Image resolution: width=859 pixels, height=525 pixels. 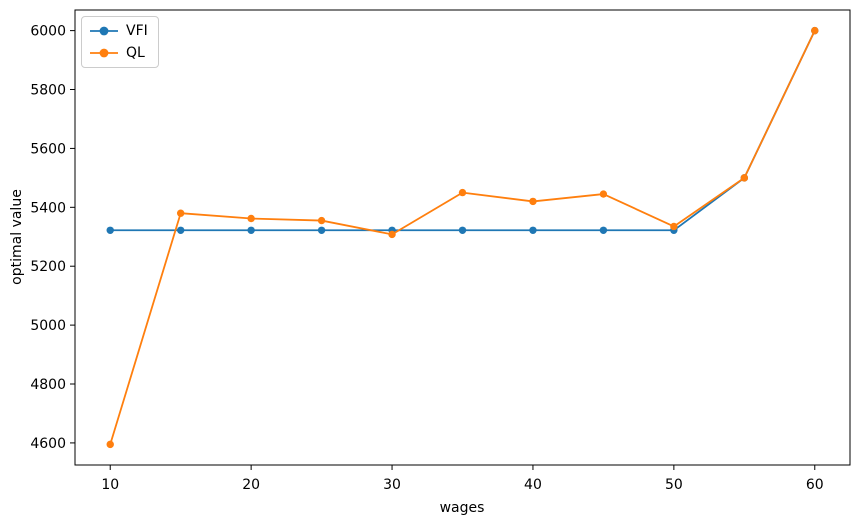 I want to click on x-tick-label: 30, so click(x=392, y=485).